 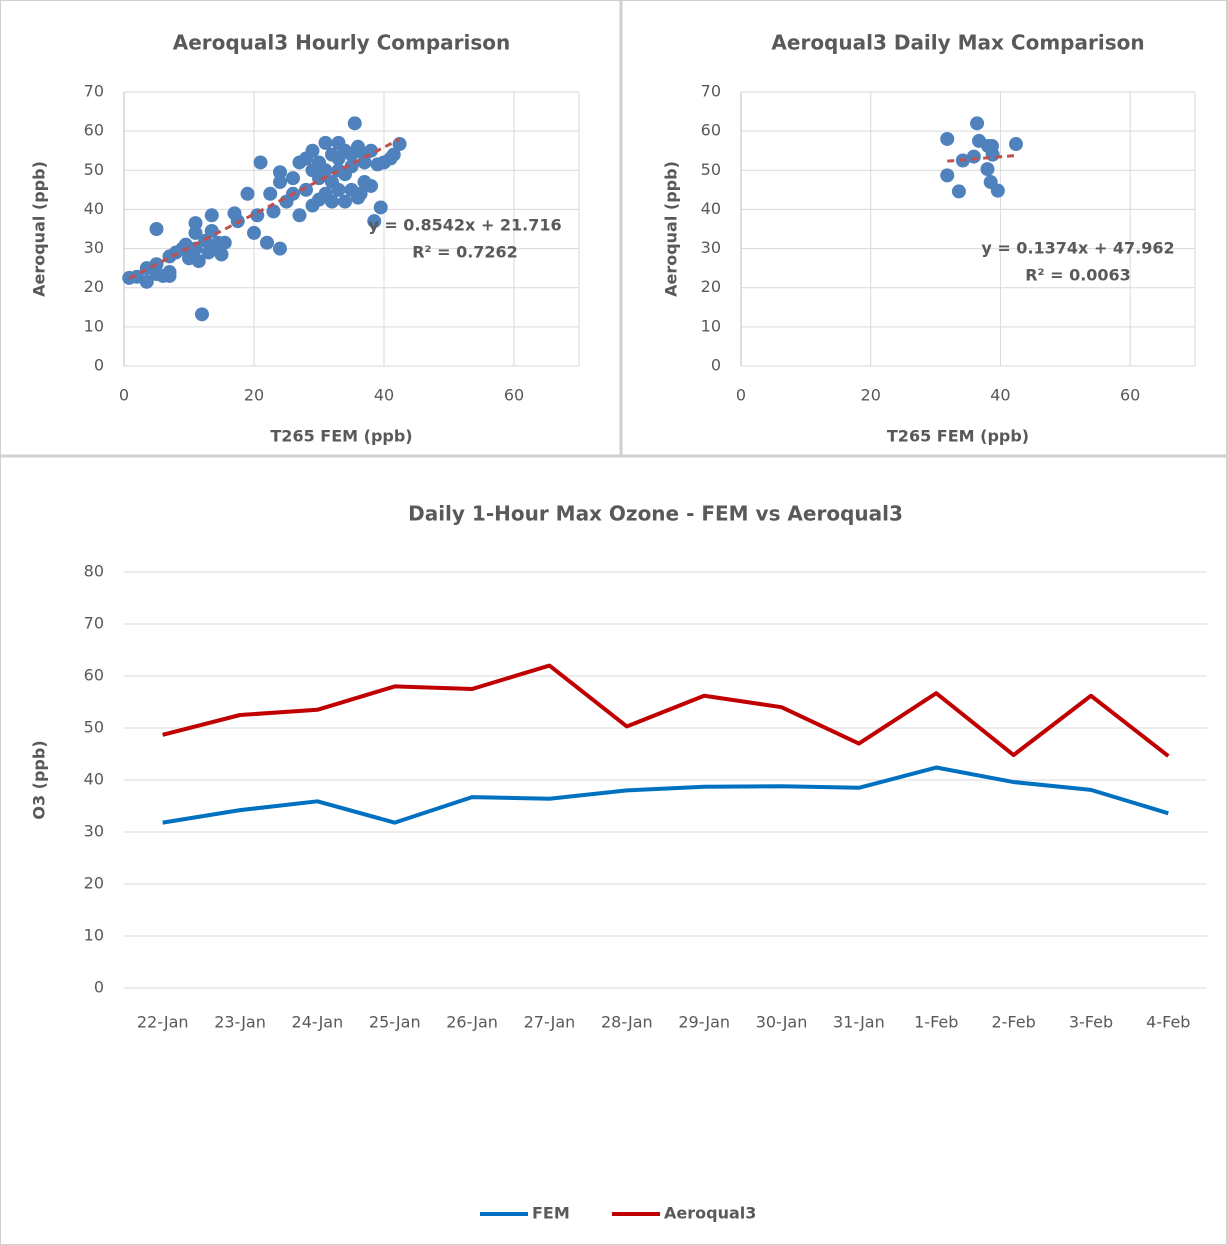 What do you see at coordinates (163, 1022) in the screenshot?
I see `x-tick-label: 22-Jan` at bounding box center [163, 1022].